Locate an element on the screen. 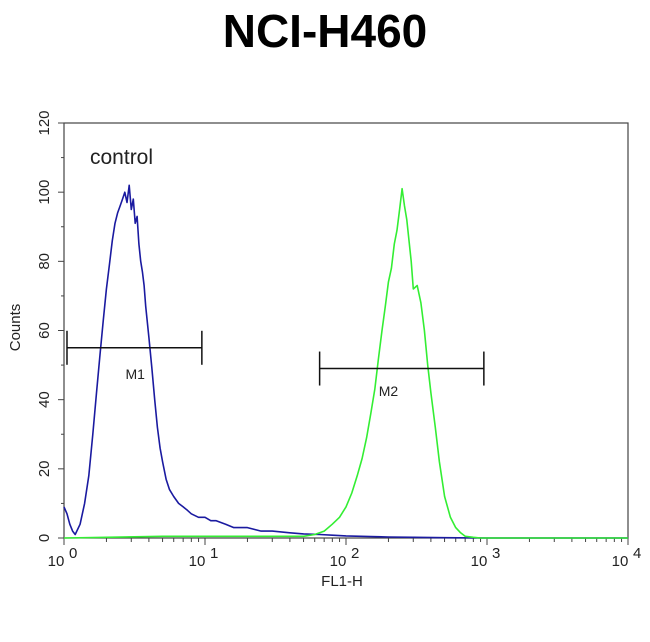 This screenshot has width=650, height=642. x-tick-exponent: 3 is located at coordinates (496, 553).